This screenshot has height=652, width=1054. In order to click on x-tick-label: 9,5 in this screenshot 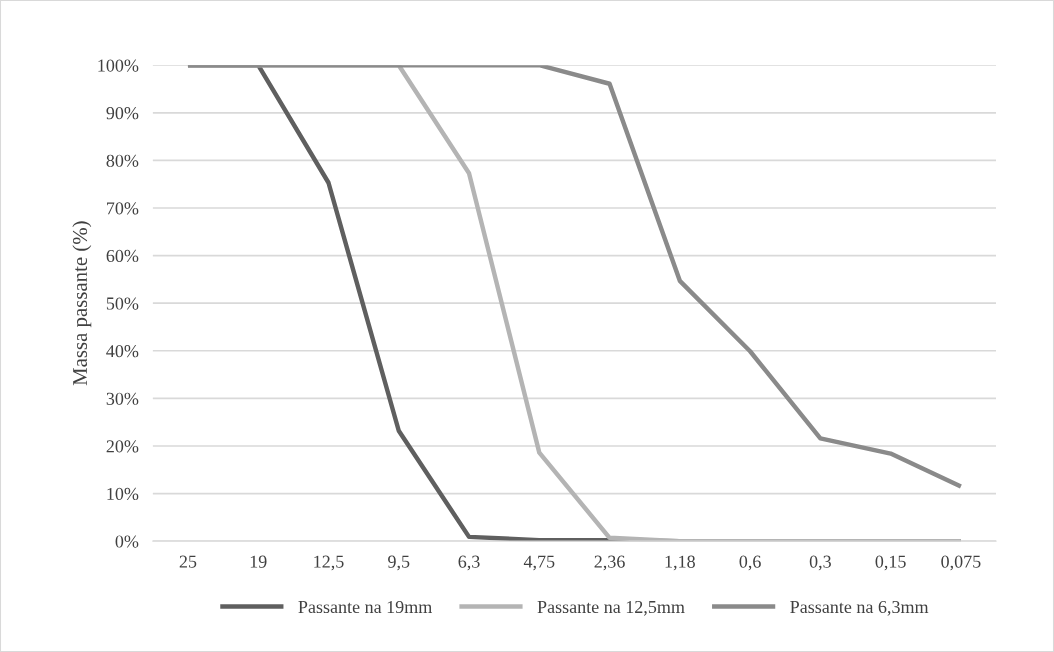, I will do `click(399, 563)`.